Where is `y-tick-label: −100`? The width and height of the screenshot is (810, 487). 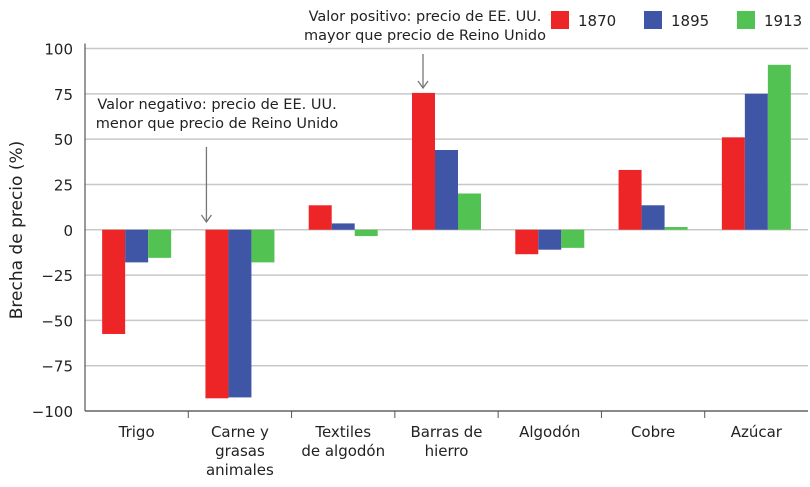
y-tick-label: −100 is located at coordinates (52, 412).